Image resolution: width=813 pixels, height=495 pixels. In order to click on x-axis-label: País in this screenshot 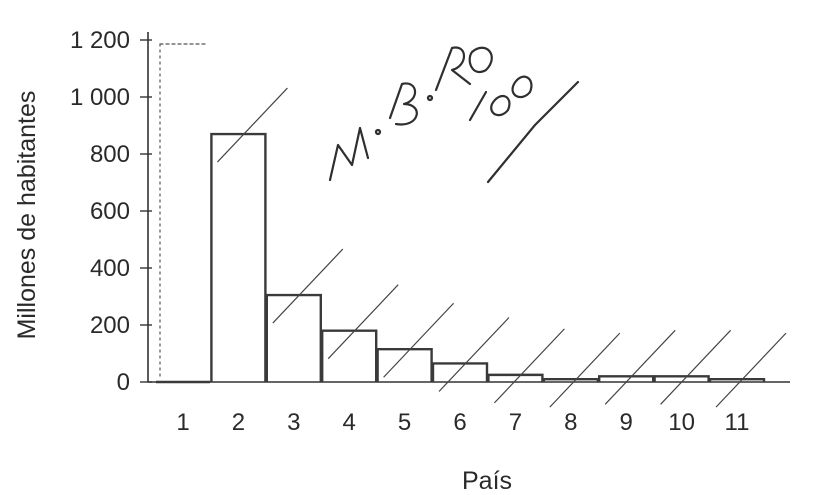, I will do `click(487, 481)`.